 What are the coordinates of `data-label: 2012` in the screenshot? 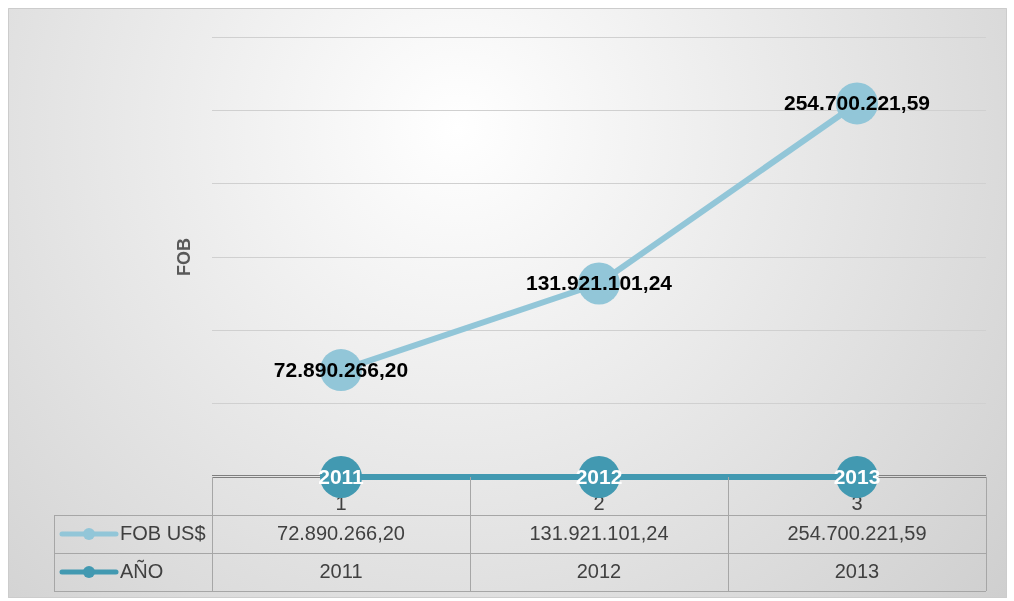 It's located at (599, 570).